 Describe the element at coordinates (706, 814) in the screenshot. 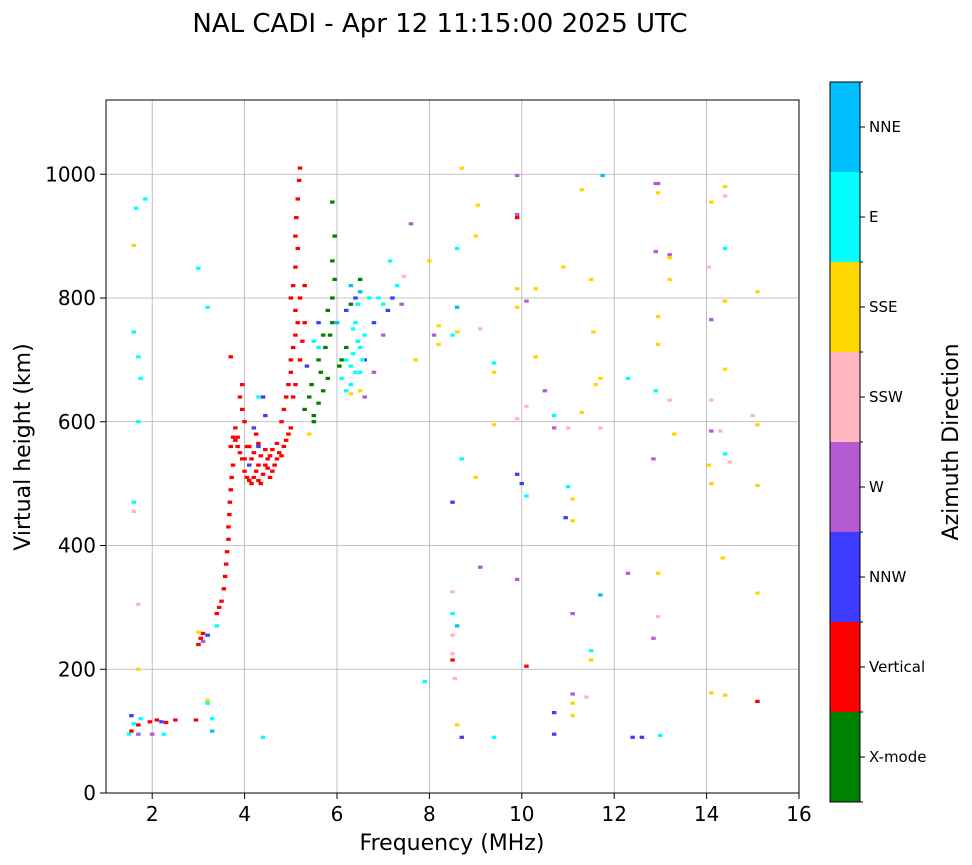

I see `x-tick-label: 14` at that location.